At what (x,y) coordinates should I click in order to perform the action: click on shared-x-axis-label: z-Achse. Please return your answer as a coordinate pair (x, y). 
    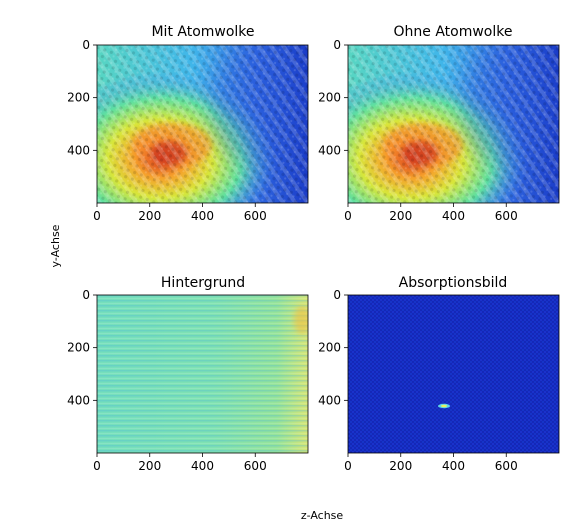
    Looking at the image, I should click on (322, 515).